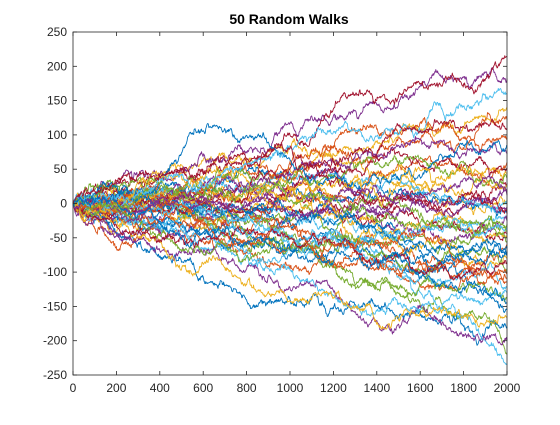  I want to click on y-tick-label: -200, so click(55, 341).